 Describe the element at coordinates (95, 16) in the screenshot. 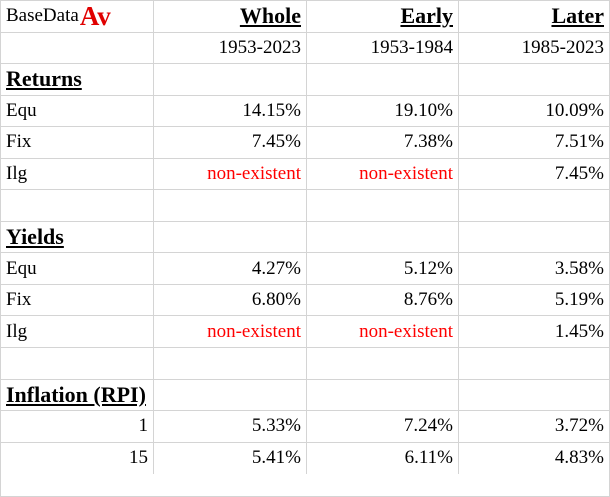

I see `brand-suffix: Av` at that location.